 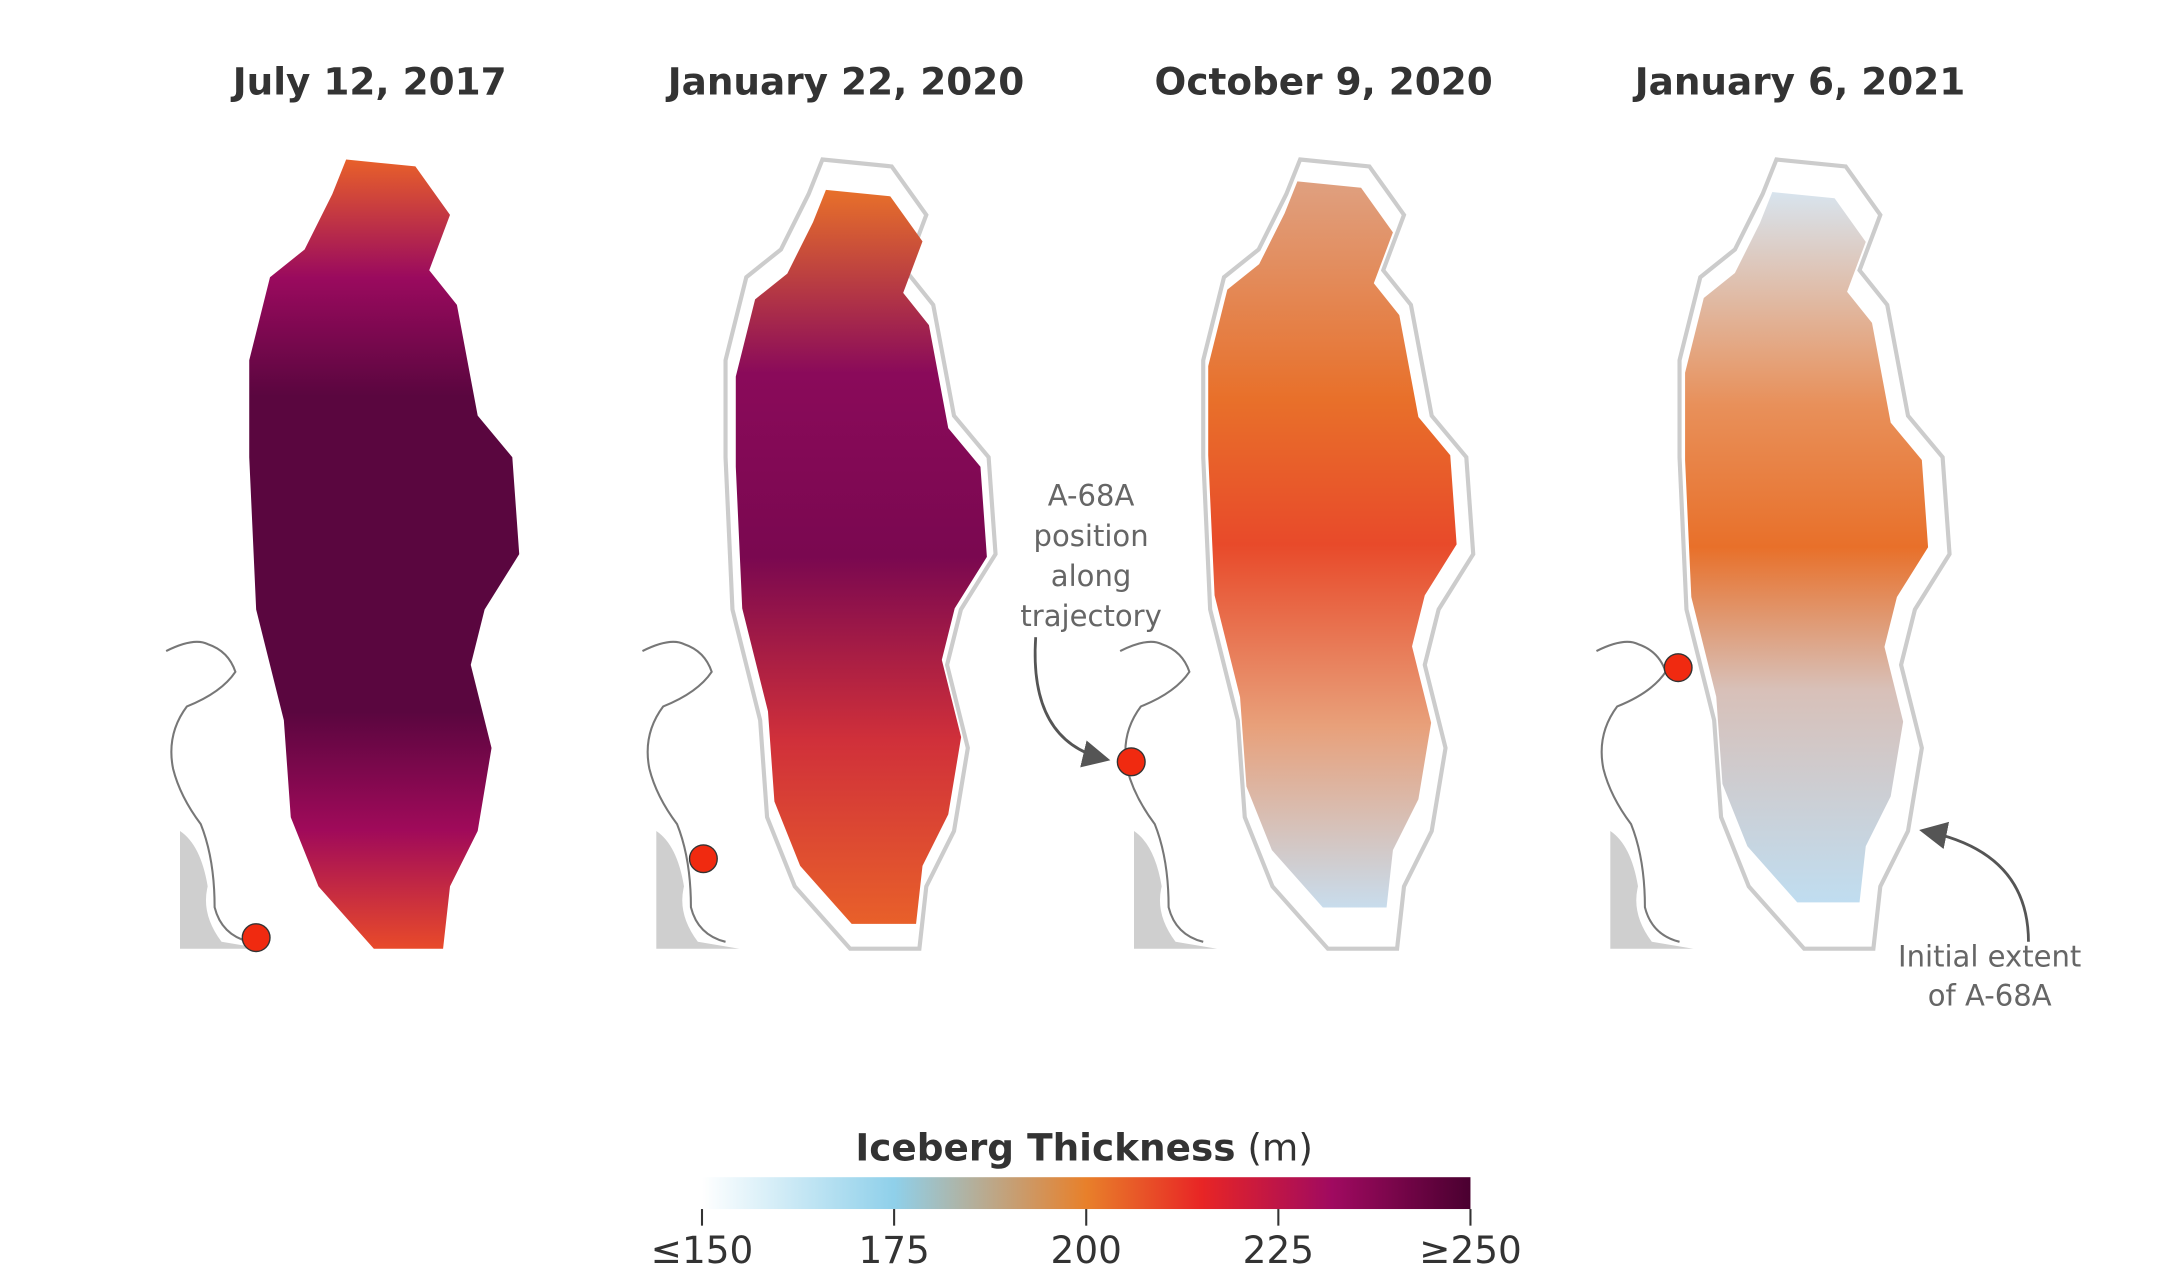 I want to click on annotation: of A-68A, so click(x=1990, y=996).